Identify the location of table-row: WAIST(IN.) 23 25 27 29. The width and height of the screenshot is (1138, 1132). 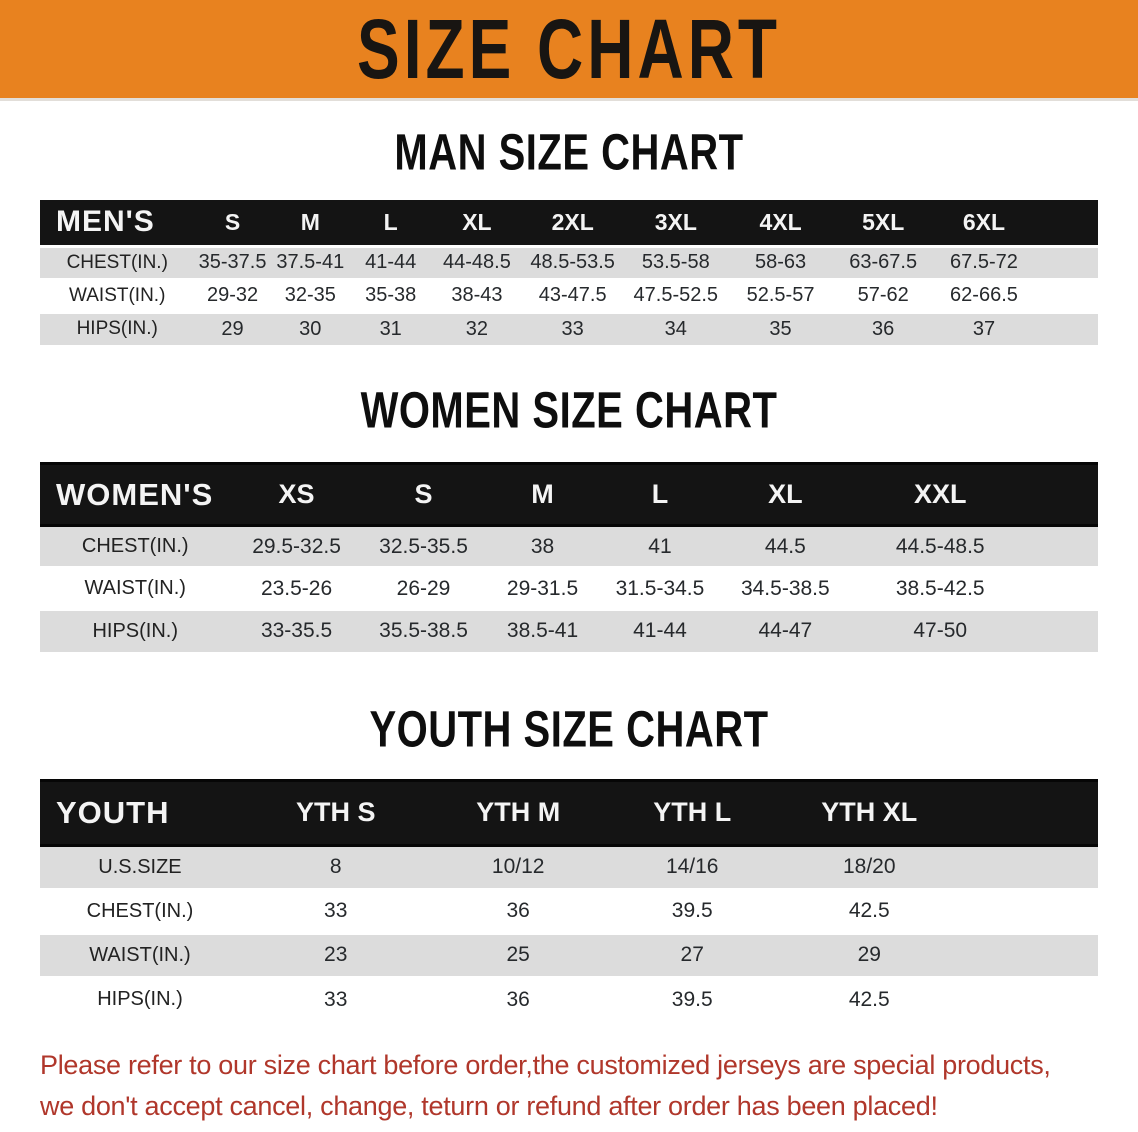
(569, 954).